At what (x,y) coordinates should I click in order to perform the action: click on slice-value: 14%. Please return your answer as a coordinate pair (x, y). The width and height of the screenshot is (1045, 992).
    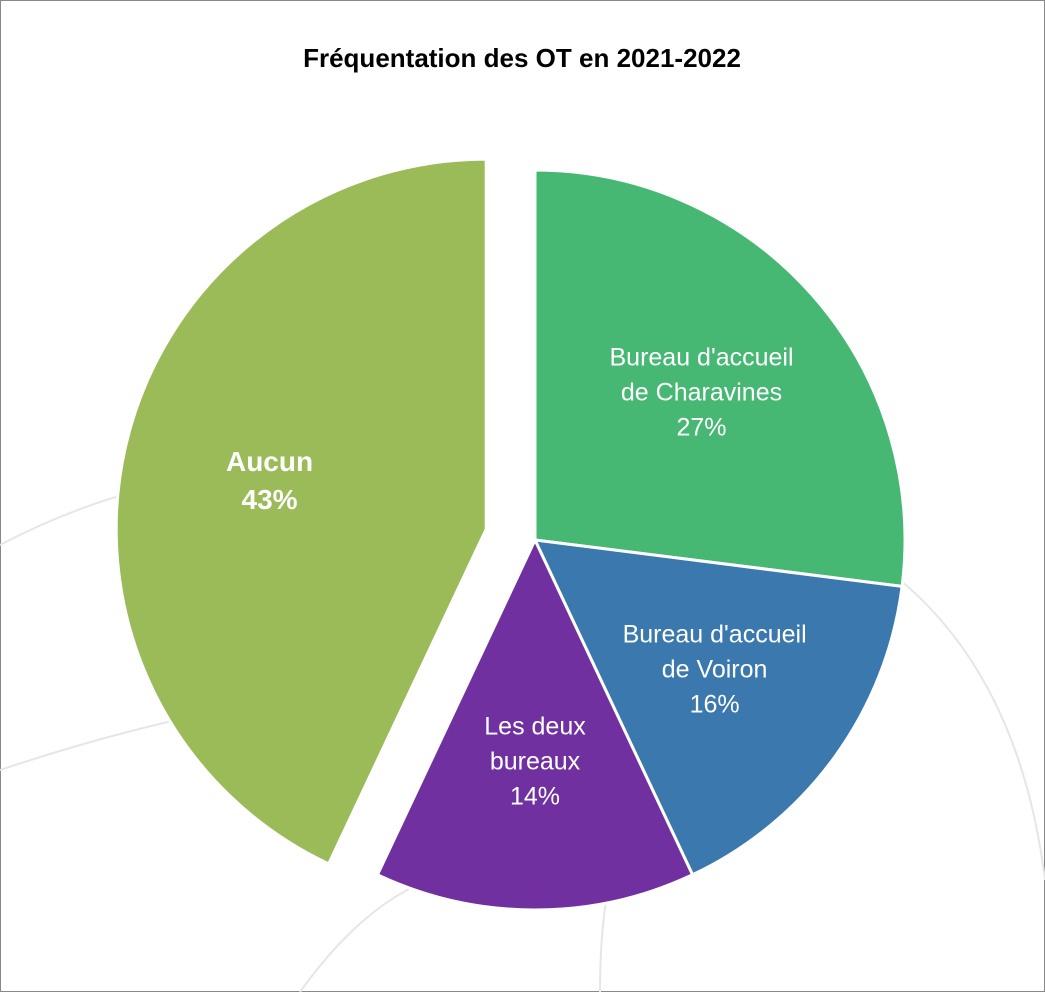
    Looking at the image, I should click on (535, 796).